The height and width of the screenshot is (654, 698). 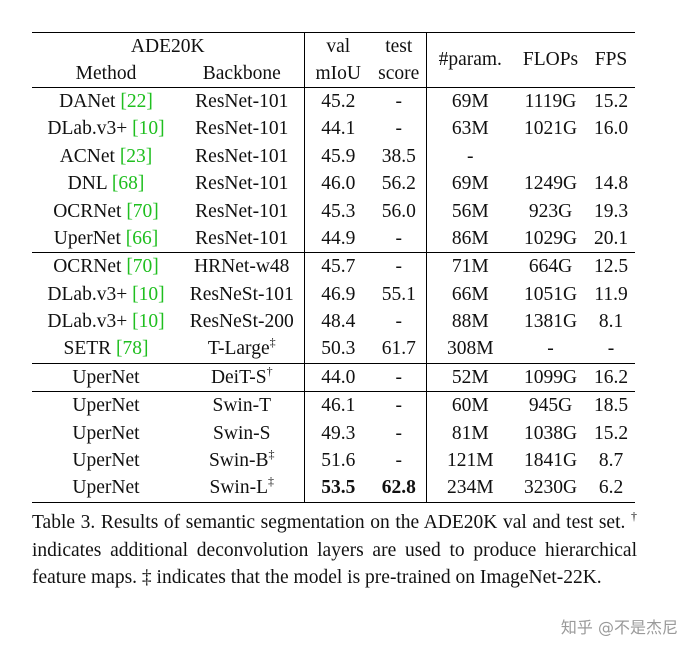 I want to click on param-cell: 308M, so click(x=469, y=349).